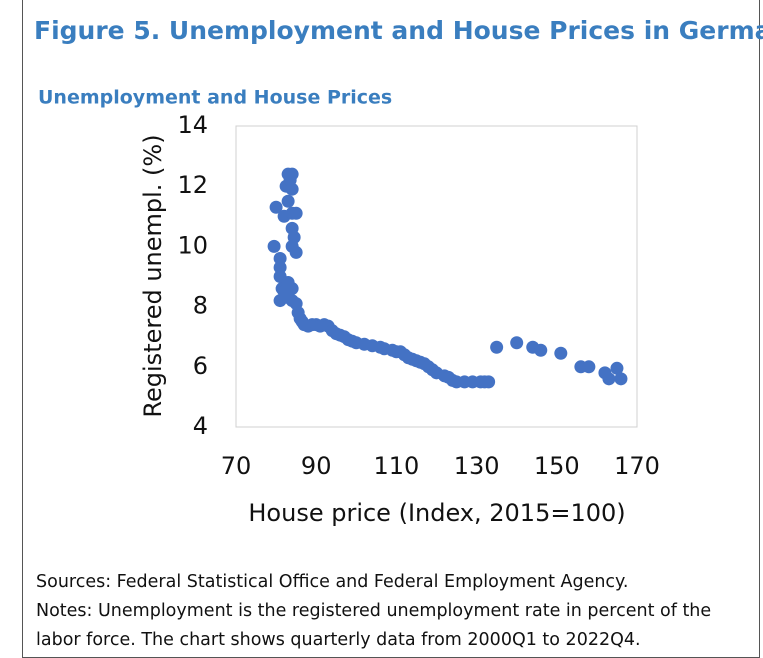  What do you see at coordinates (316, 466) in the screenshot?
I see `x-tick-label: 90` at bounding box center [316, 466].